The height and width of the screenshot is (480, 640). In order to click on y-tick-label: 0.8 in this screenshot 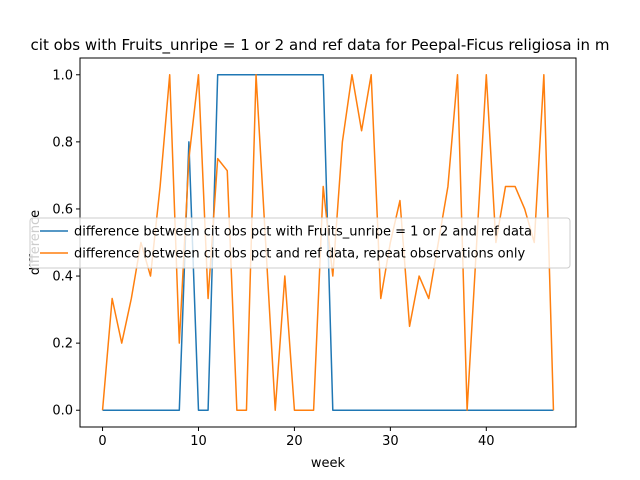, I will do `click(62, 142)`.